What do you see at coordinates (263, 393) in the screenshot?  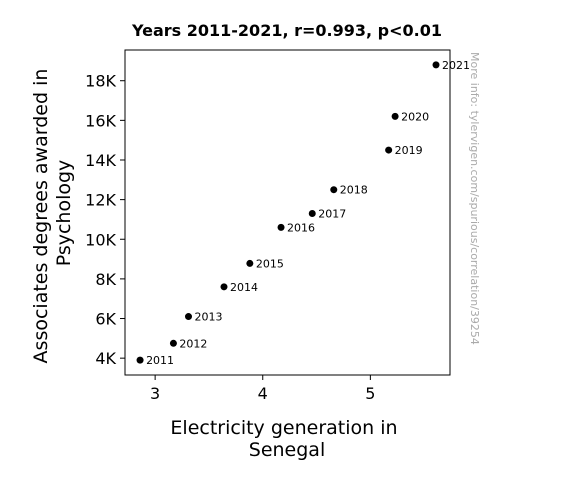 I see `x-tick-label: 4` at bounding box center [263, 393].